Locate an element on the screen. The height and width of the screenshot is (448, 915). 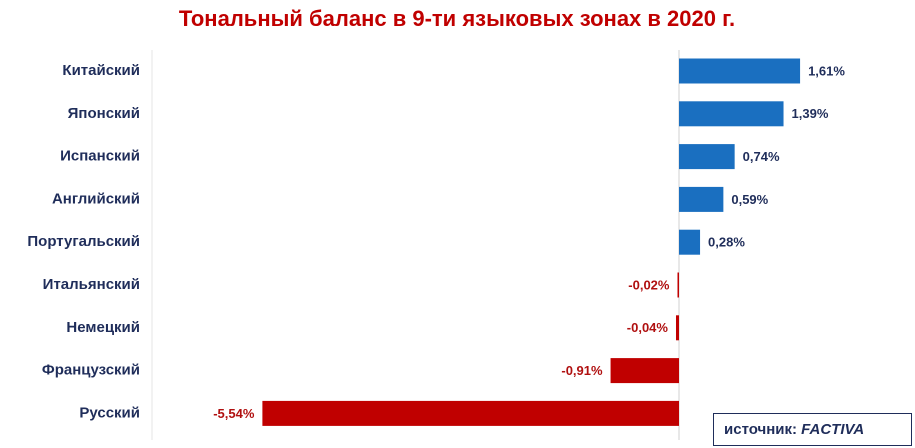
value-label: -0,91% is located at coordinates (582, 370).